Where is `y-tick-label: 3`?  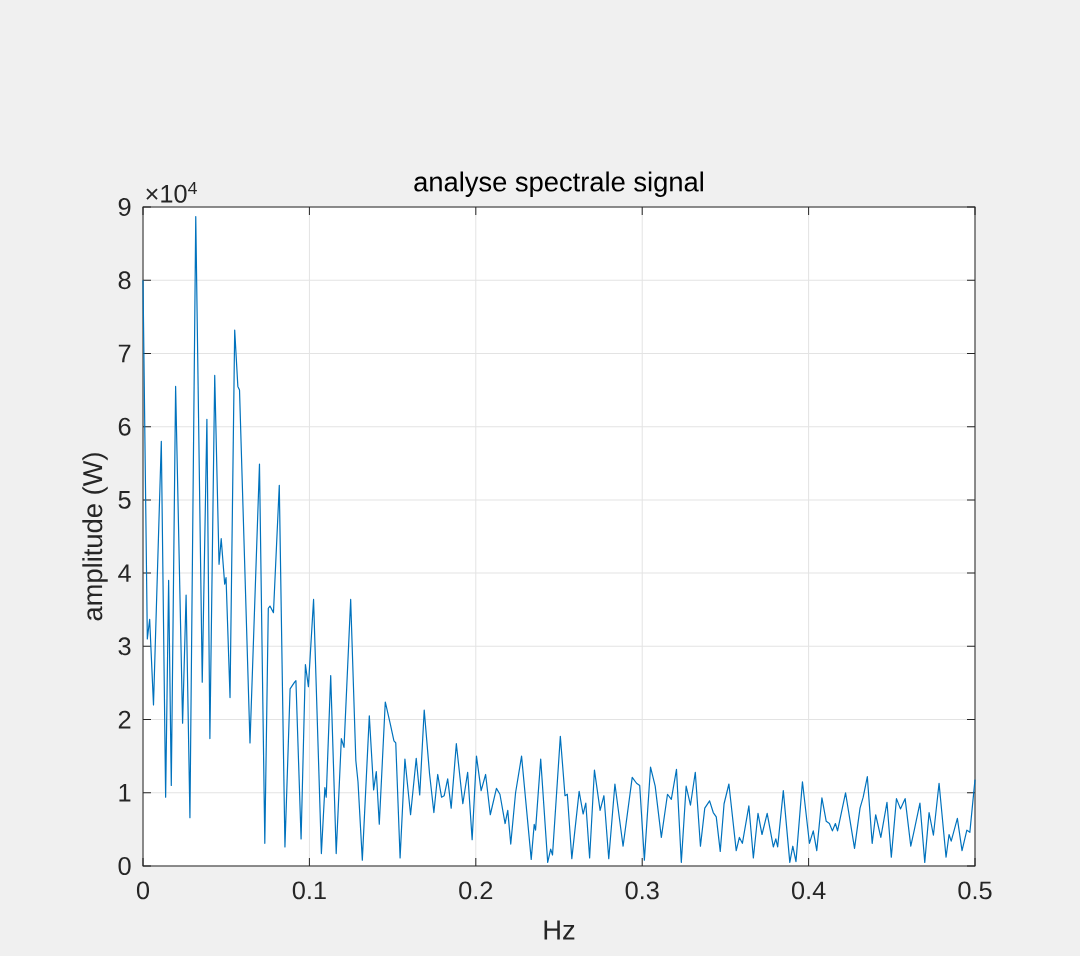
y-tick-label: 3 is located at coordinates (124, 646).